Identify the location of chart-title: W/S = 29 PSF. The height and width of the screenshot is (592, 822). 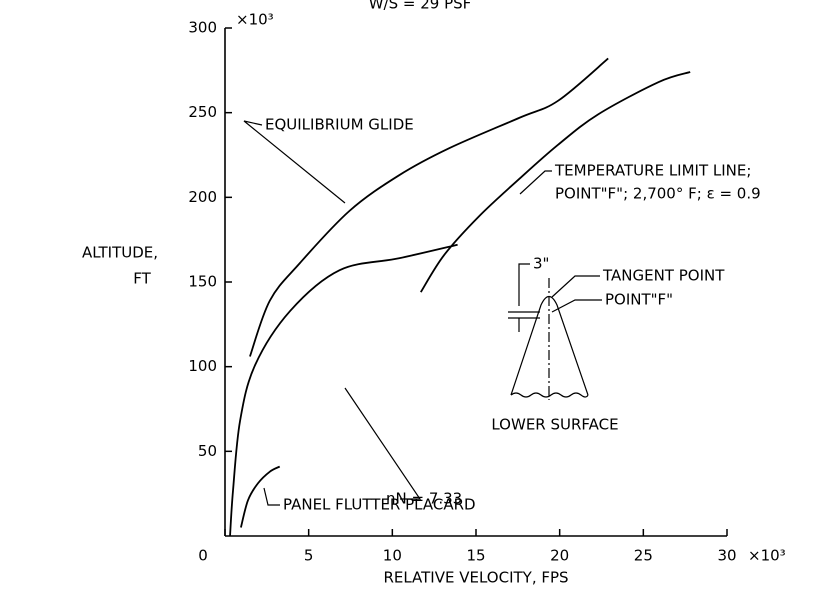
(420, 6).